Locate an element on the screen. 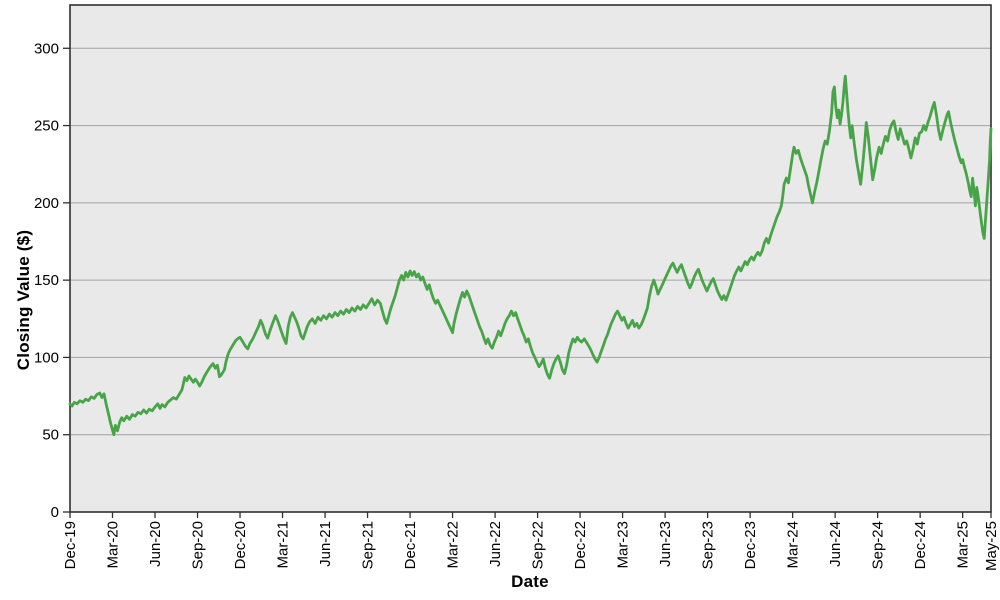 The width and height of the screenshot is (1000, 600). y-tick-label: 50 is located at coordinates (50, 435).